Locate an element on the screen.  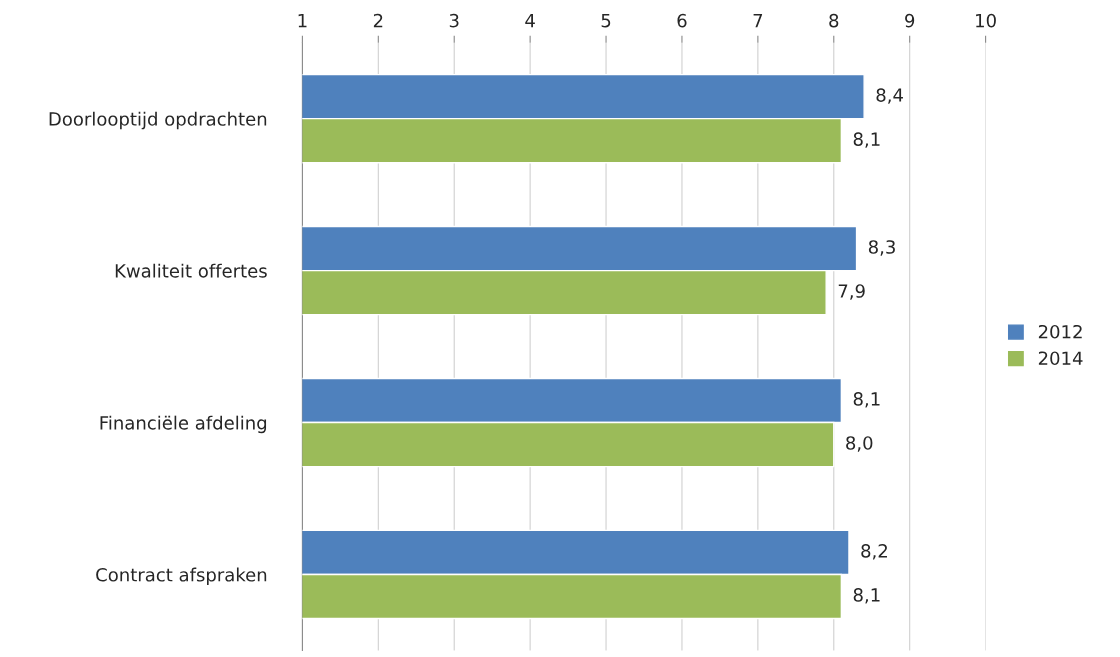
x-tick-label: 4 is located at coordinates (530, 20).